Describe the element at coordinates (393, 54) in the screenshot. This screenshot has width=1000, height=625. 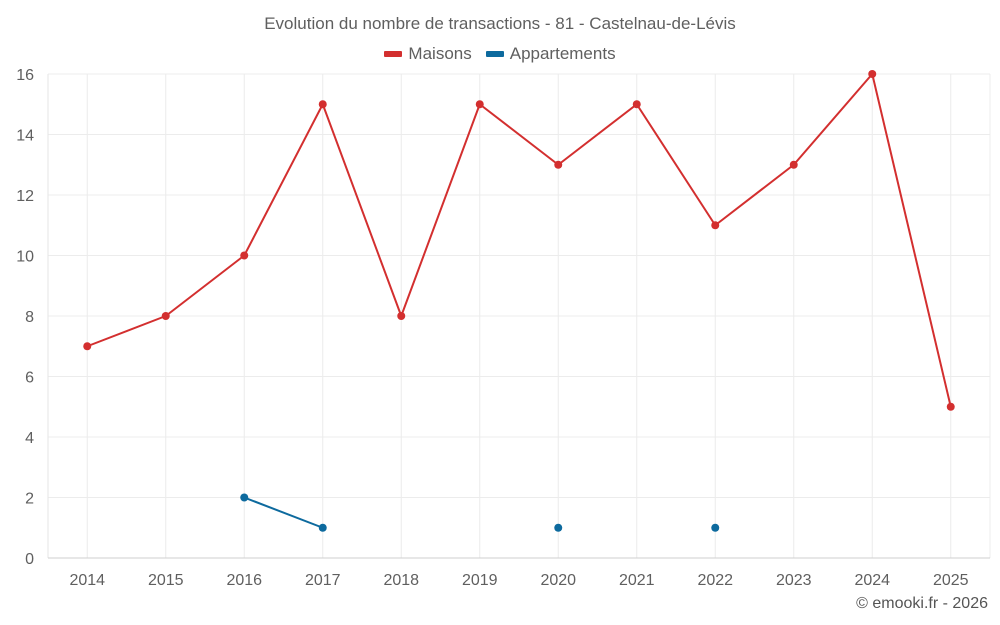
I see `legend-swatch-maisons` at that location.